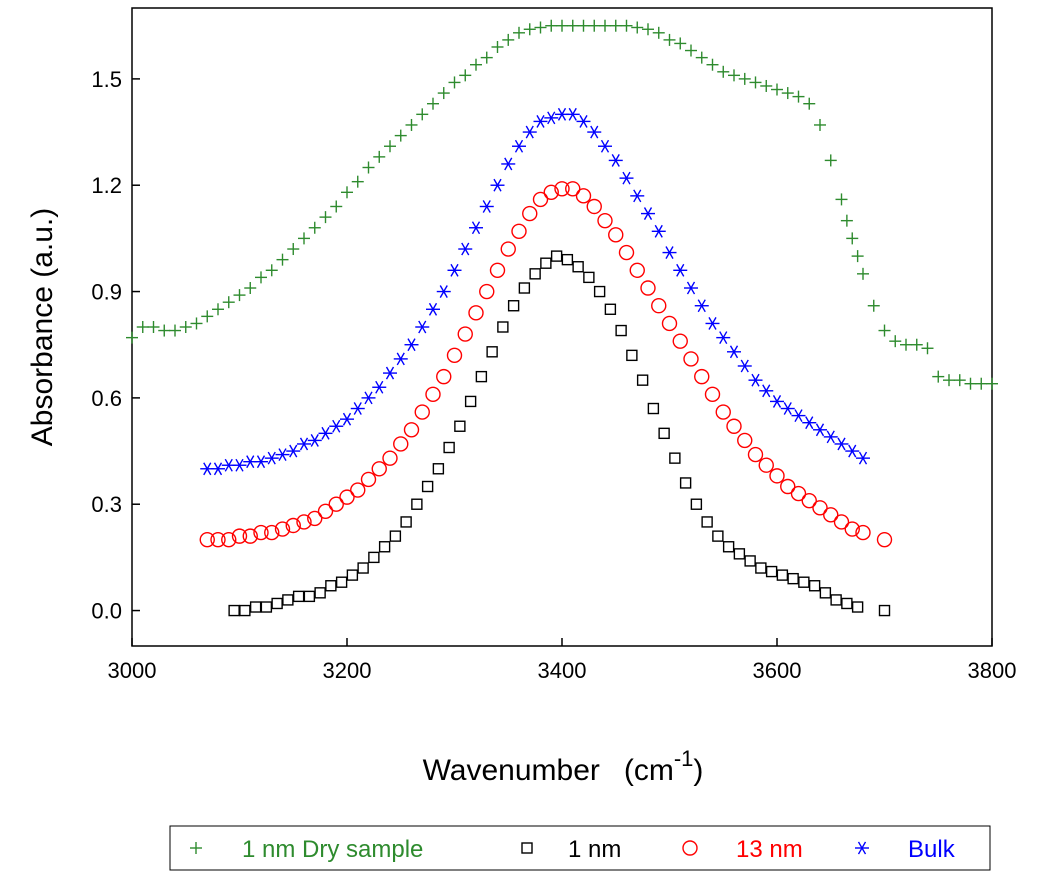 The height and width of the screenshot is (874, 1056). I want to click on legend-marker, so click(196, 848).